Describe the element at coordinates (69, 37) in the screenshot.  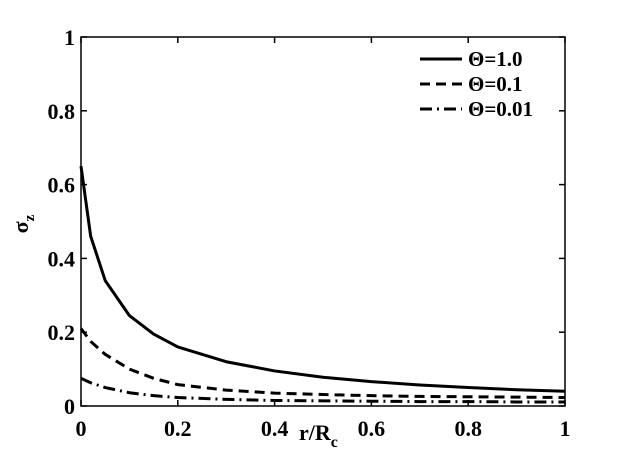
I see `y-tick-label: 1` at that location.